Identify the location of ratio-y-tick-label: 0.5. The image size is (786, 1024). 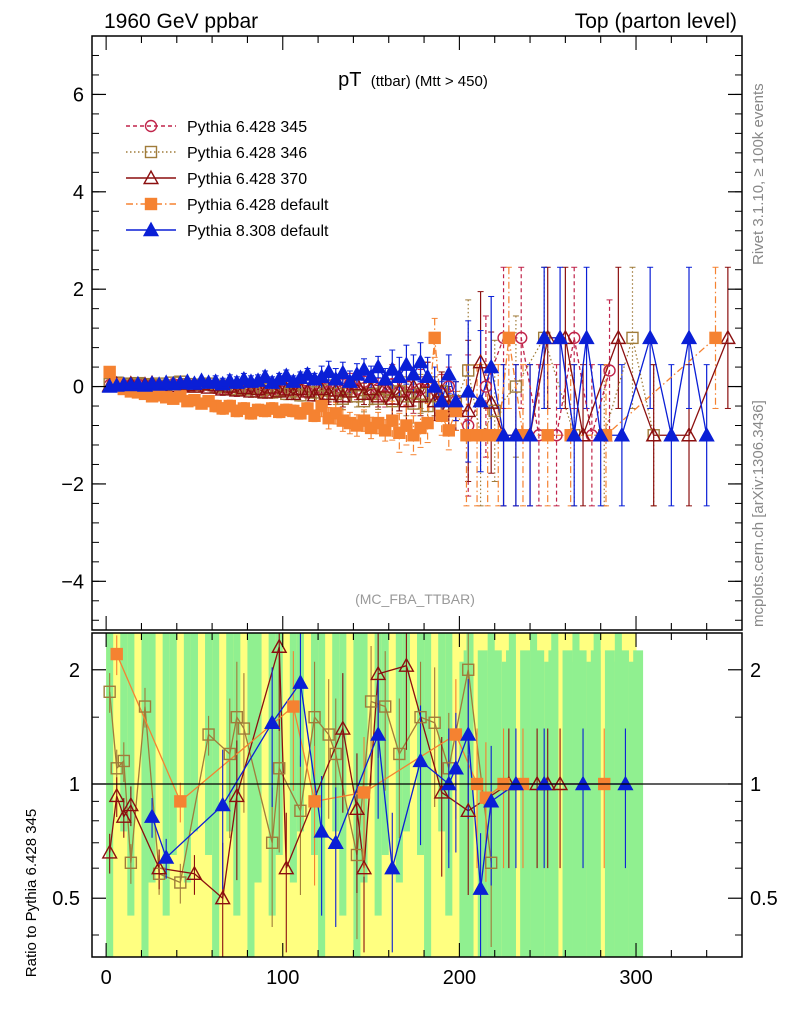
(66, 899).